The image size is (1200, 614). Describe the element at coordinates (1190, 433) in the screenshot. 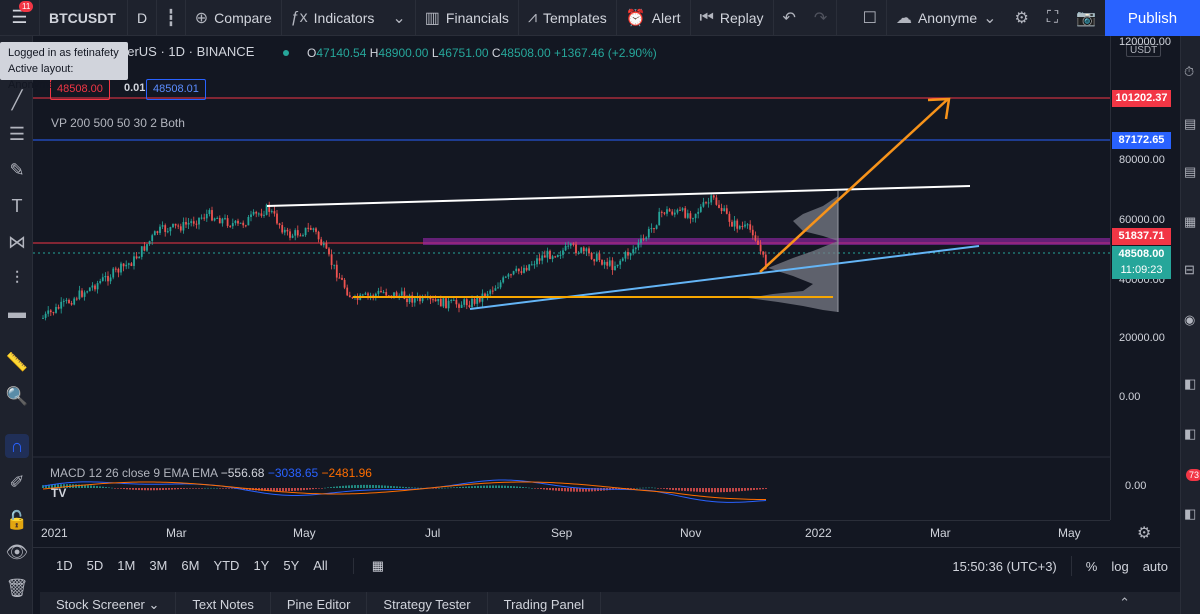

I see `notifications-icon: ◧` at that location.